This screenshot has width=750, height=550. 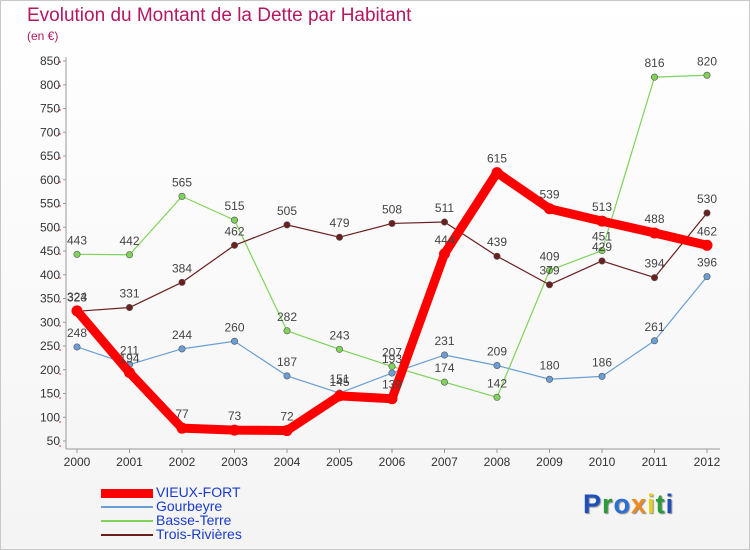 What do you see at coordinates (707, 231) in the screenshot?
I see `data-label-vieux-fort: 462` at bounding box center [707, 231].